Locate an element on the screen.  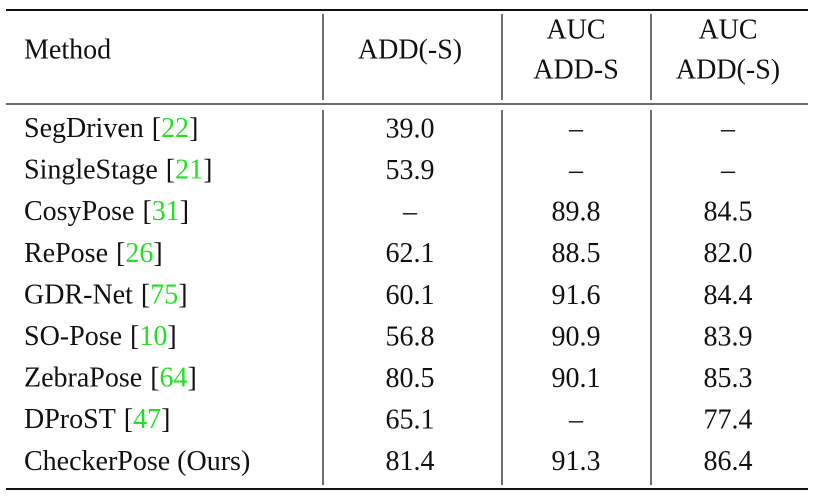
citation-number: 64 is located at coordinates (174, 378).